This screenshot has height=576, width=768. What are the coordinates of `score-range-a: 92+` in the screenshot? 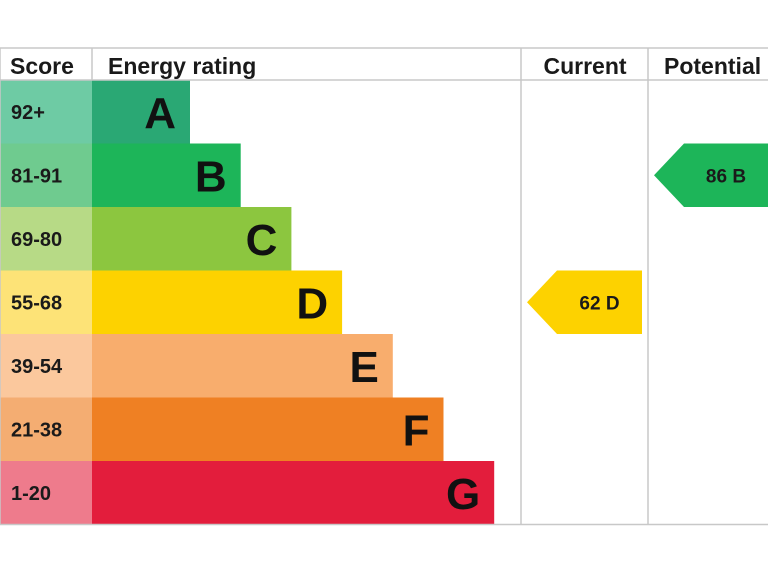 It's located at (28, 113).